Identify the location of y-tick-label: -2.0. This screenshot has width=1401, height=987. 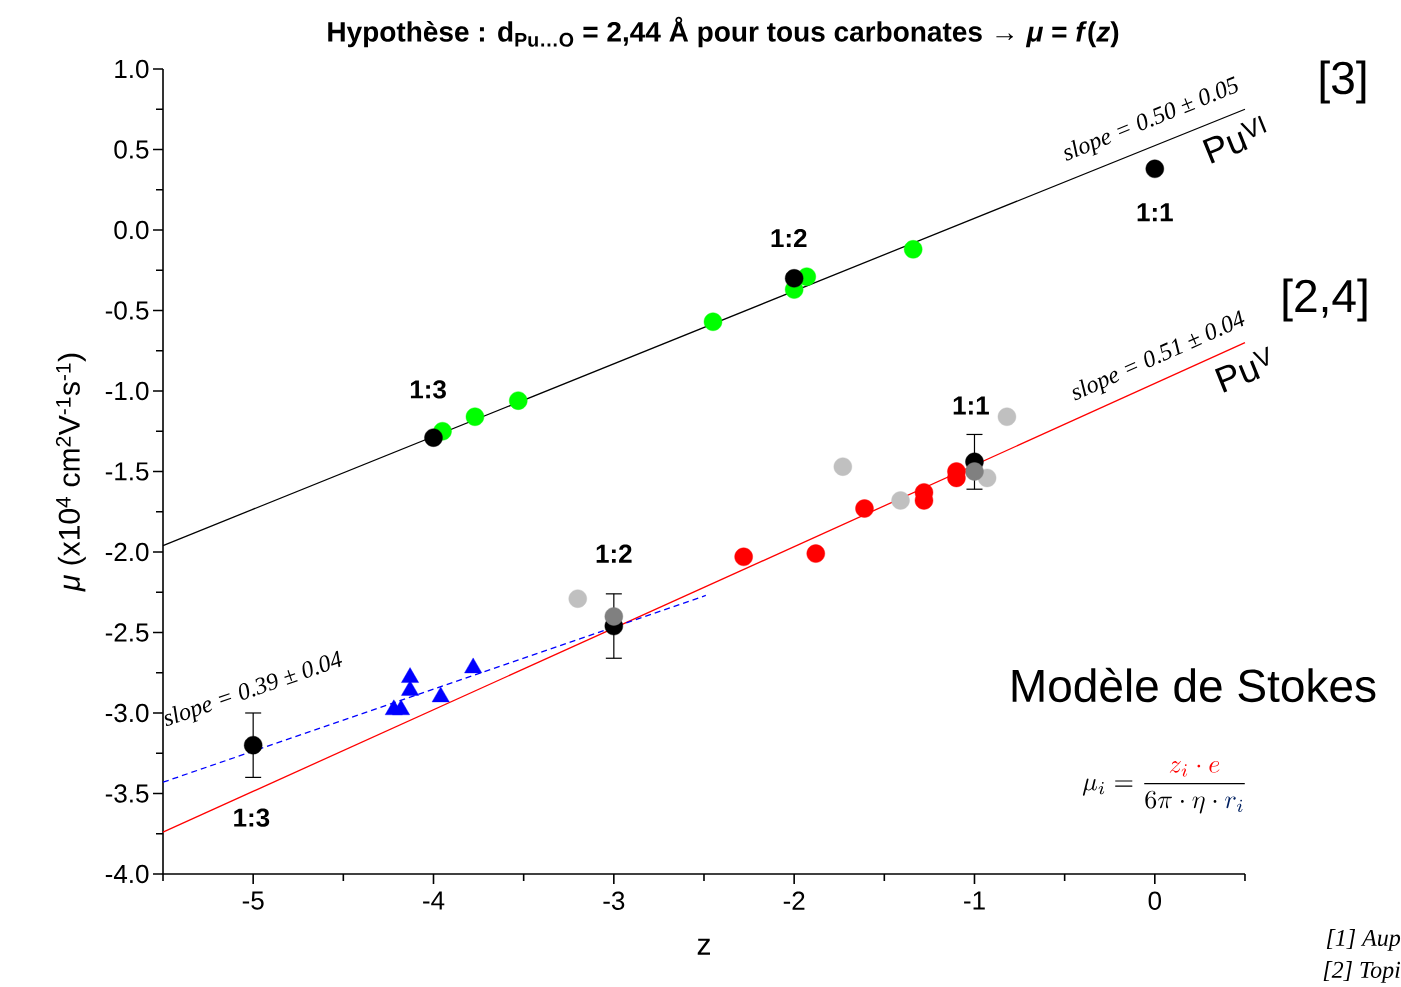
(127, 552).